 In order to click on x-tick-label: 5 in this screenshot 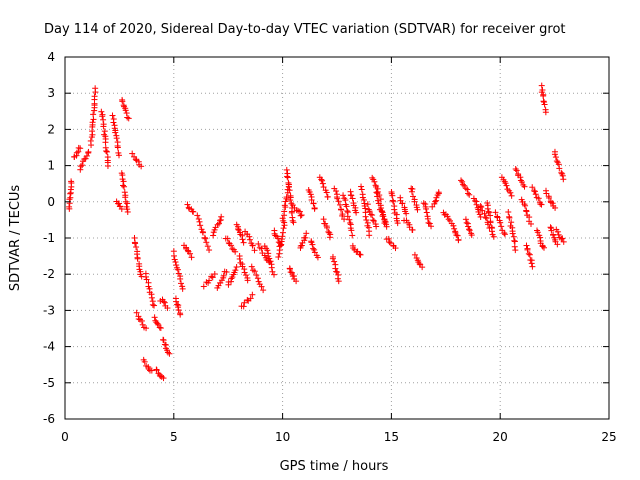, I will do `click(174, 437)`.